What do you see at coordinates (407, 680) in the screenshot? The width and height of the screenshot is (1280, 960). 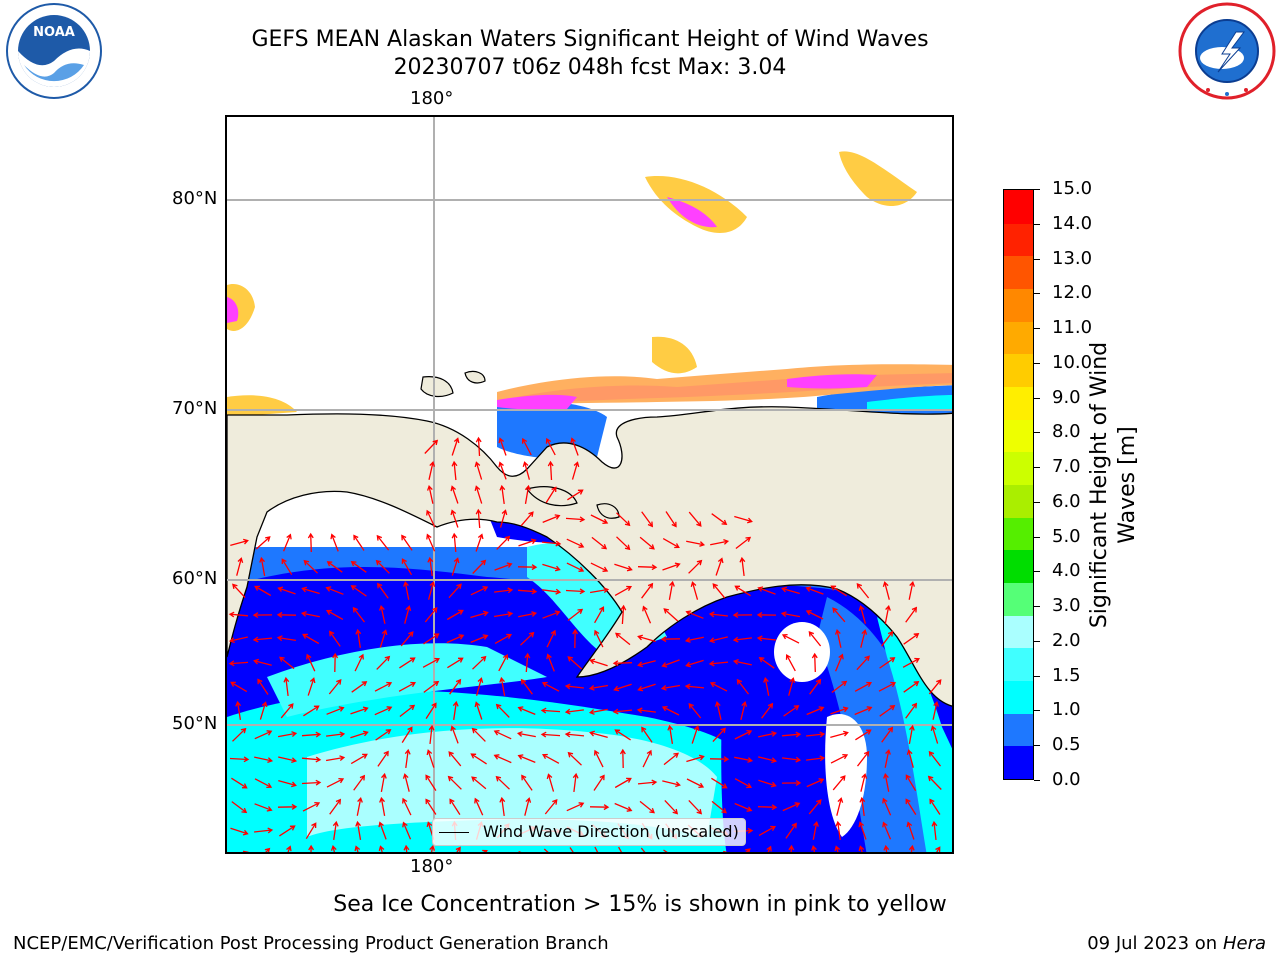 I see `wave-high-region` at bounding box center [407, 680].